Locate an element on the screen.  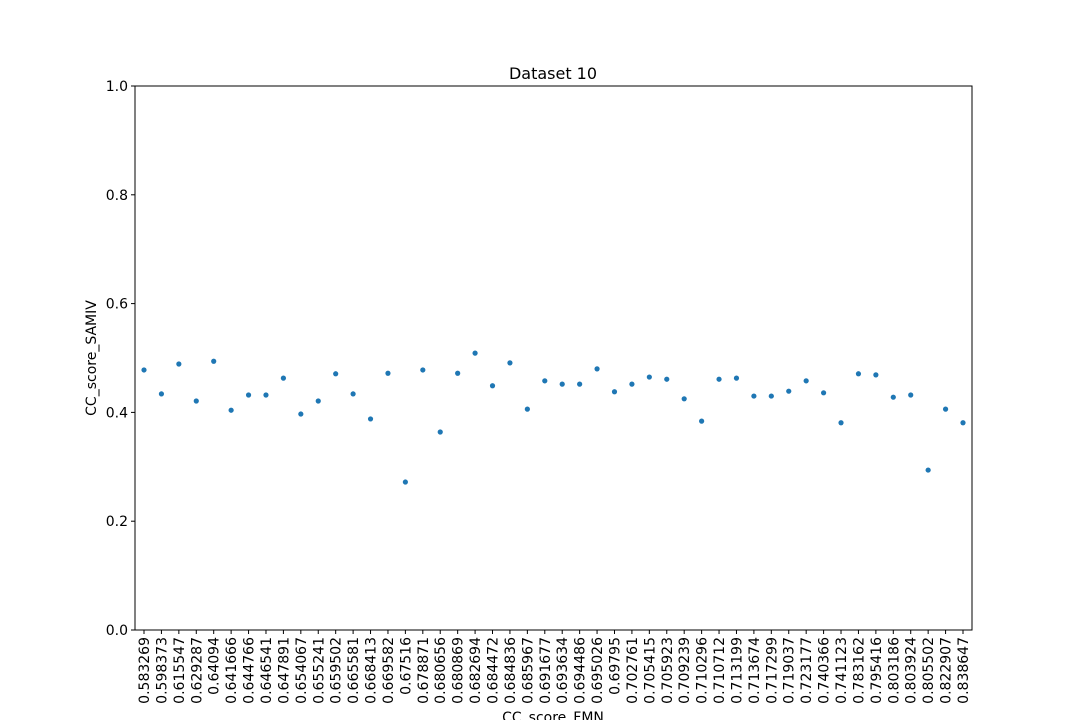
x-tick-label: 0.67516 is located at coordinates (406, 666).